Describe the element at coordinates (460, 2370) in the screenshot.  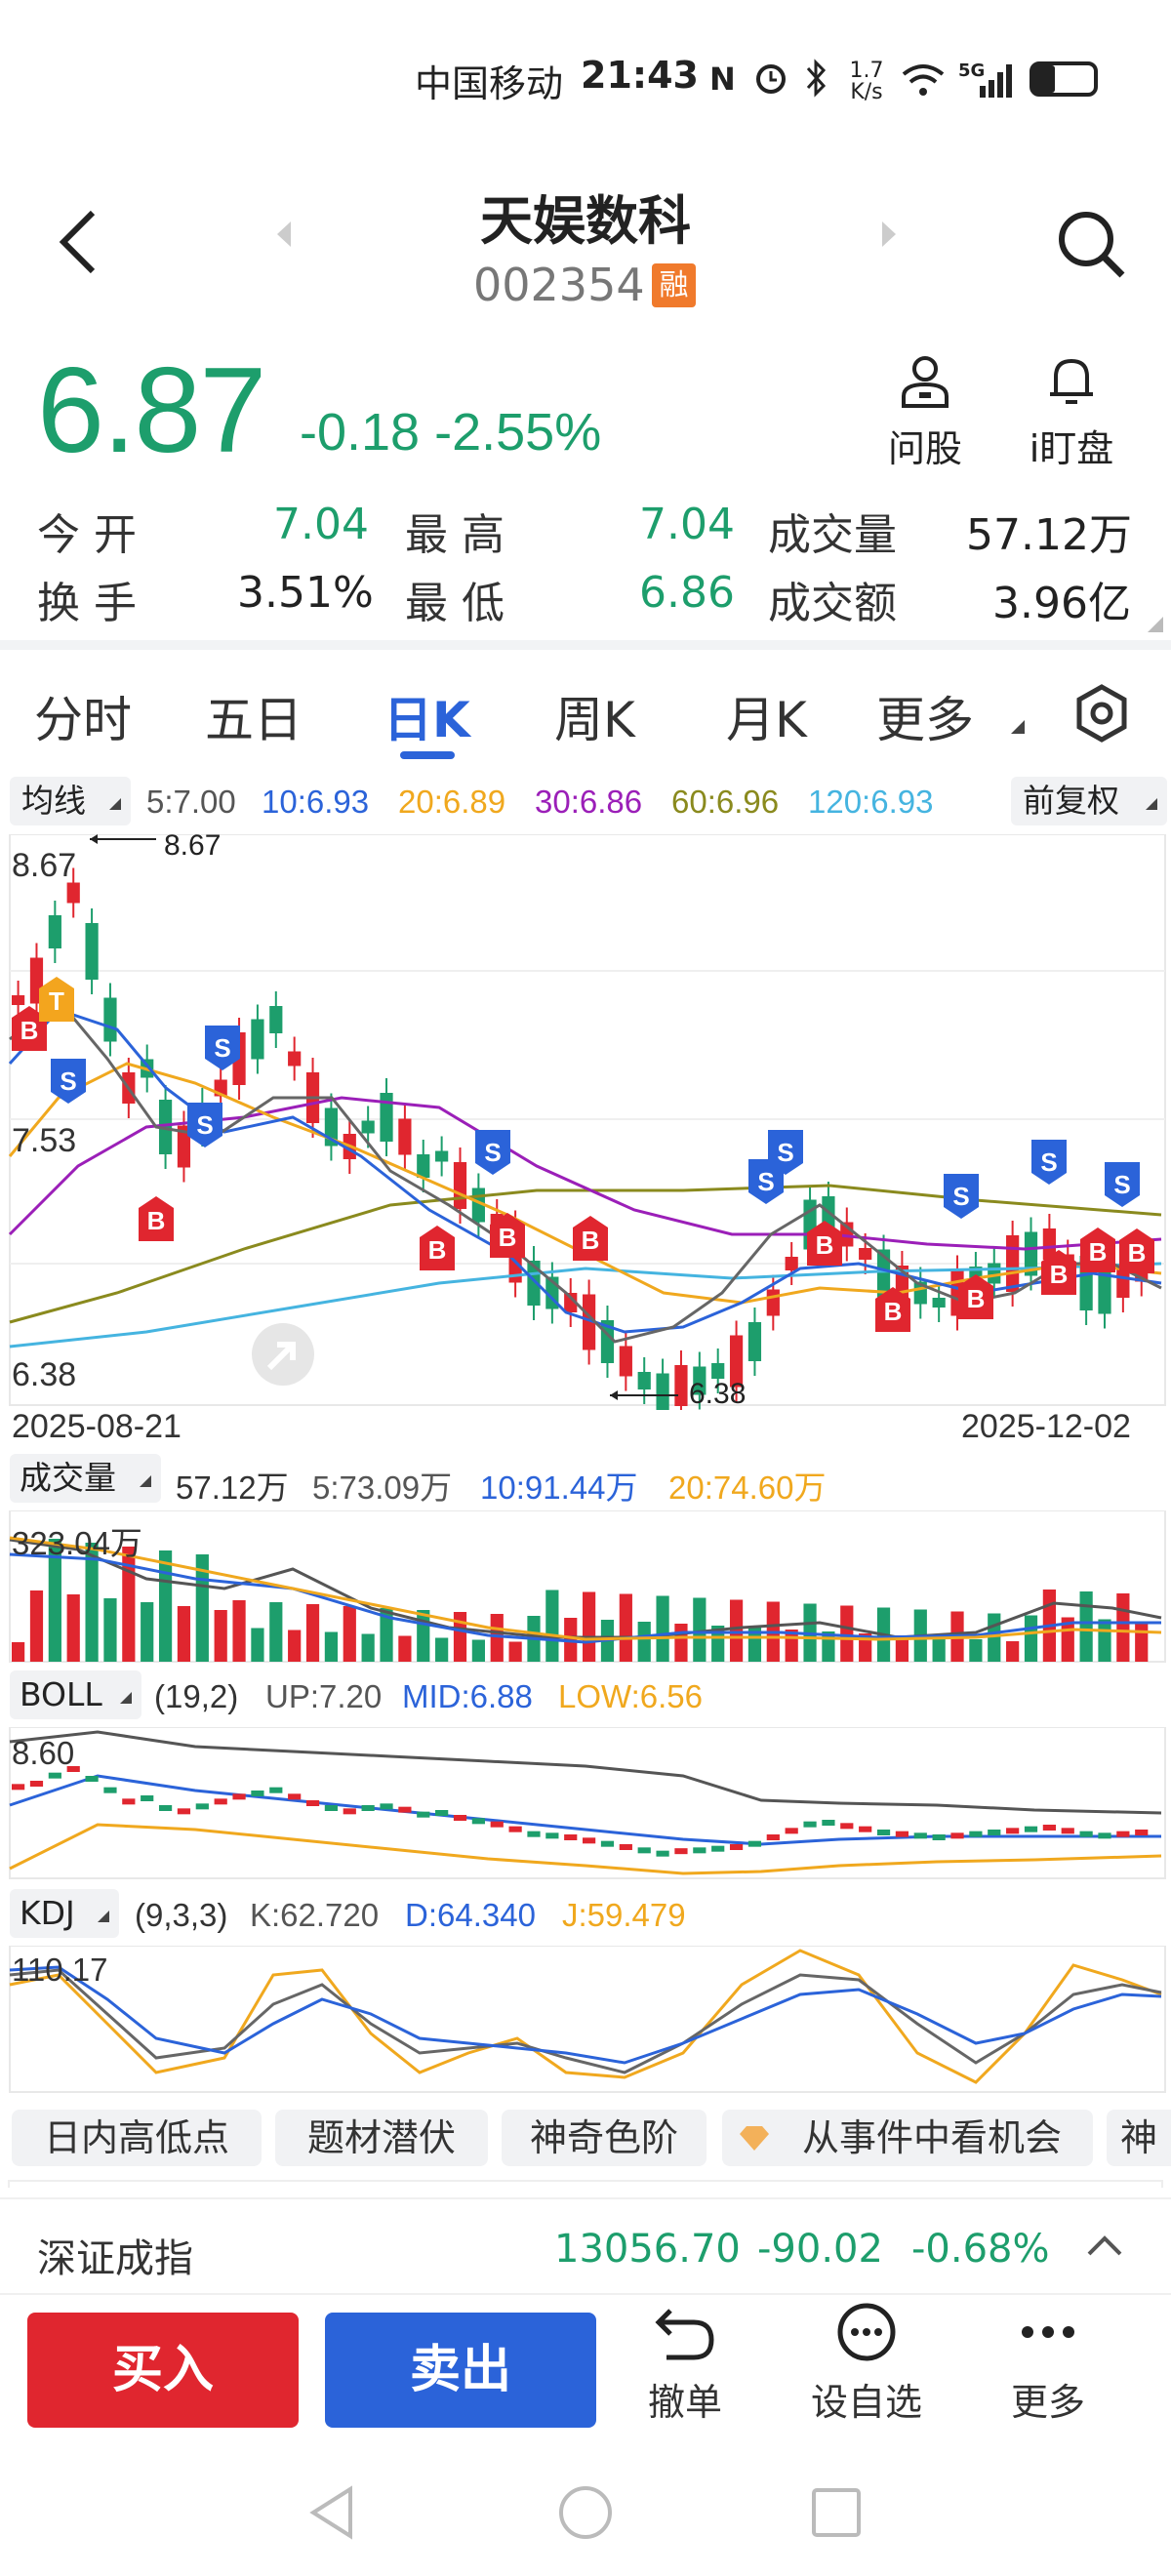
I see `sell-button: 卖出` at that location.